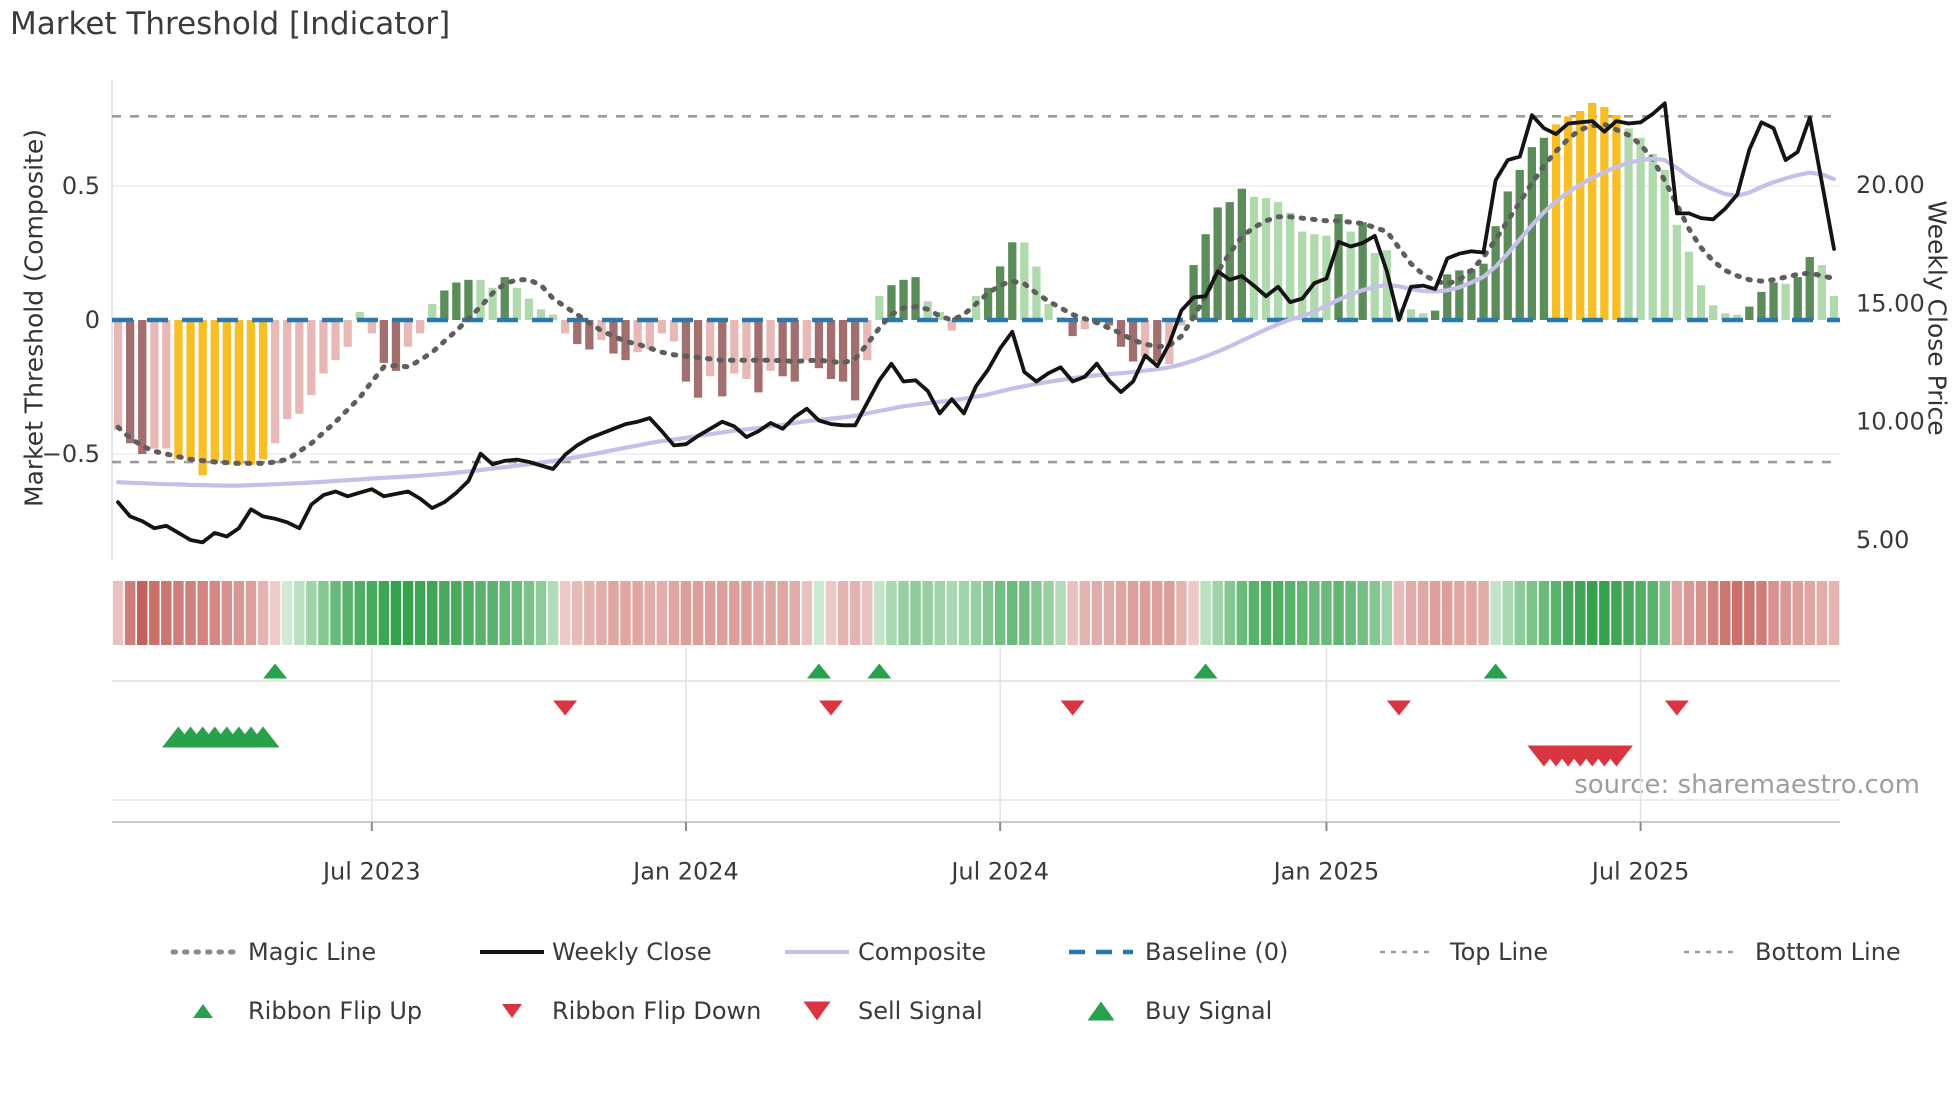 The height and width of the screenshot is (1102, 1960). Describe the element at coordinates (203, 1011) in the screenshot. I see `legend-ribbon-flip-up-icon` at that location.